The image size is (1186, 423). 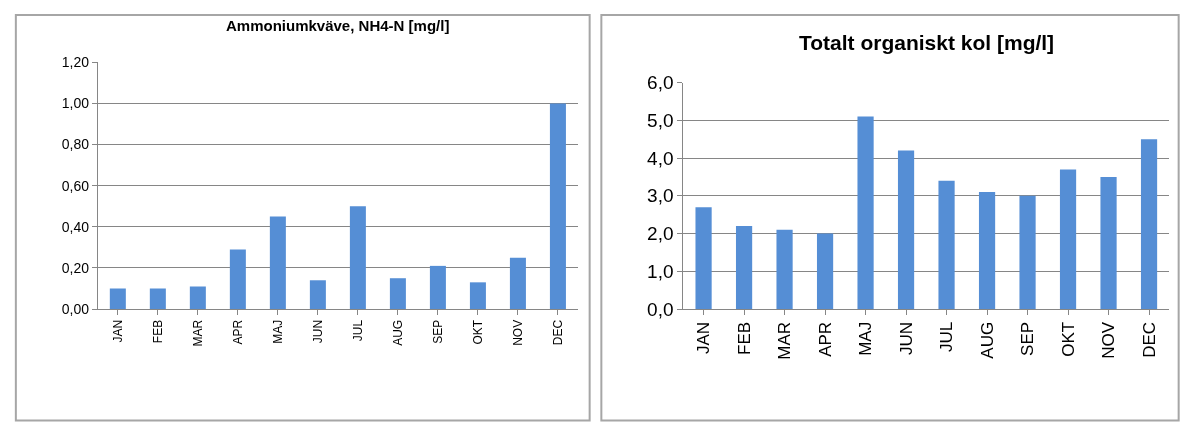 I want to click on y-tick-label: 0,20, so click(x=75, y=267).